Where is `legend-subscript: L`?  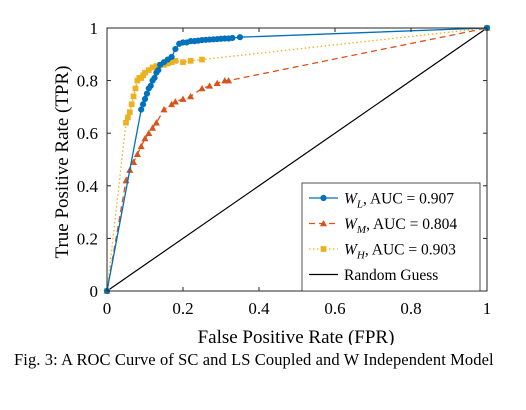 legend-subscript: L is located at coordinates (359, 205).